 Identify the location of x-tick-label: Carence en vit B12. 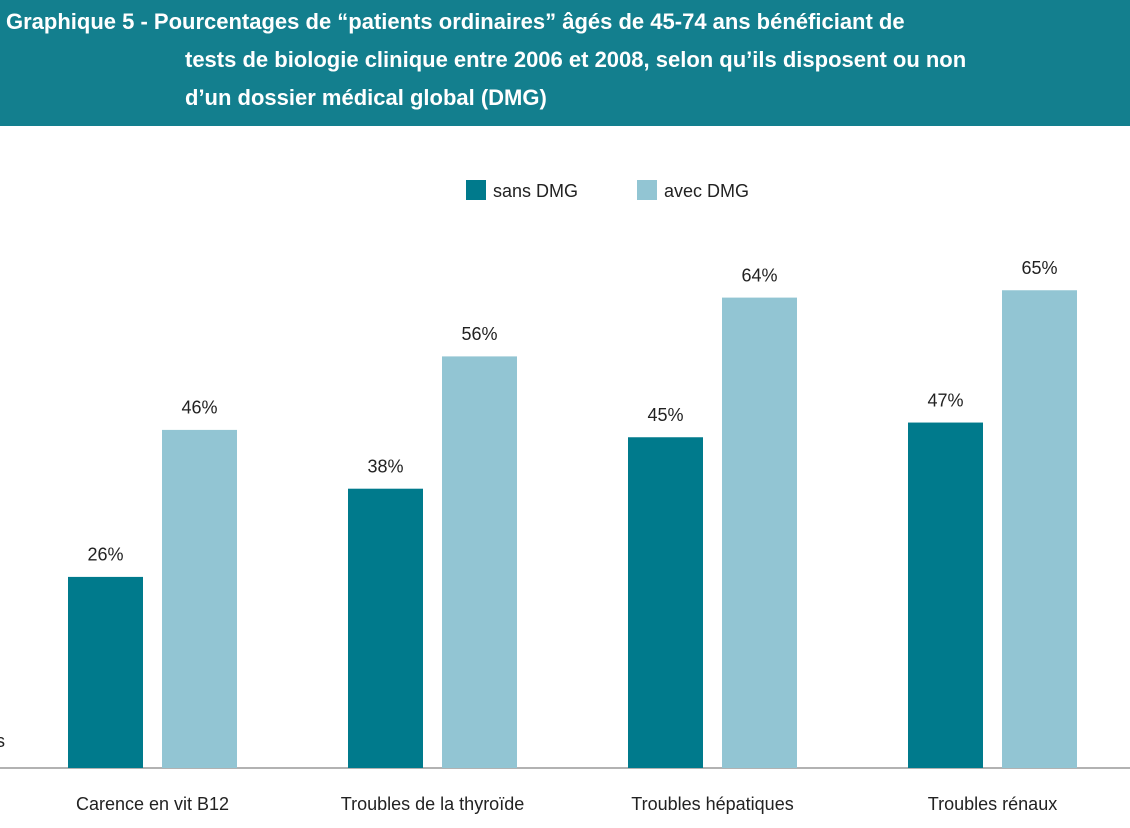
(152, 804).